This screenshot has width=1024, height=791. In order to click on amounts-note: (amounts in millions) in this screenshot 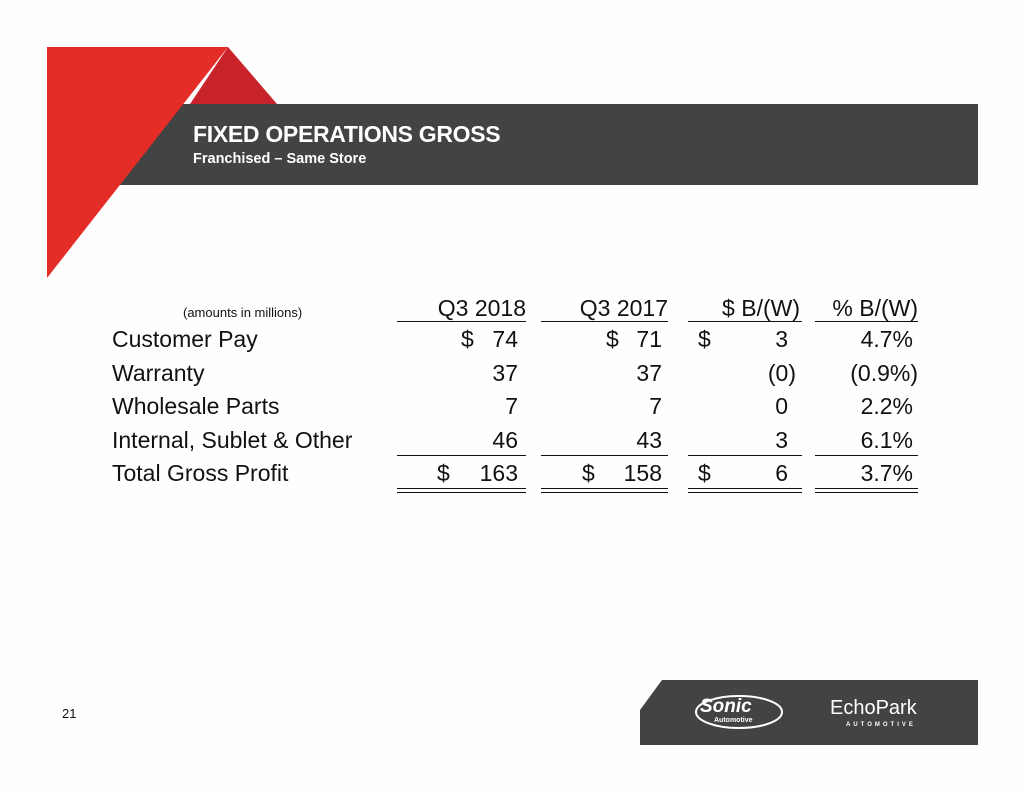, I will do `click(243, 312)`.